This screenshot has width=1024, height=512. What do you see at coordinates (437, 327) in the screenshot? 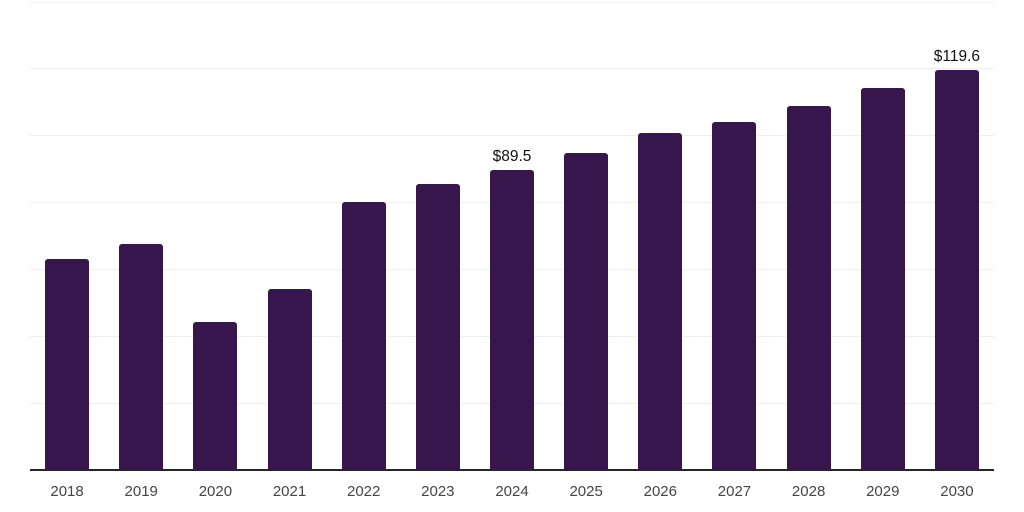
I see `bar-2023` at bounding box center [437, 327].